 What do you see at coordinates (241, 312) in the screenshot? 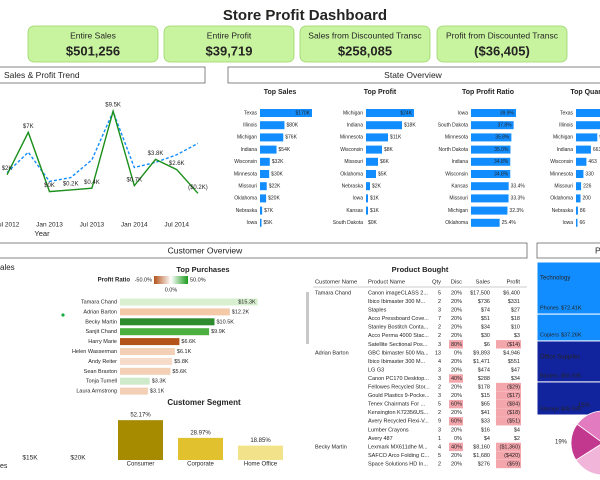
I see `data-label: $12.2K` at bounding box center [241, 312].